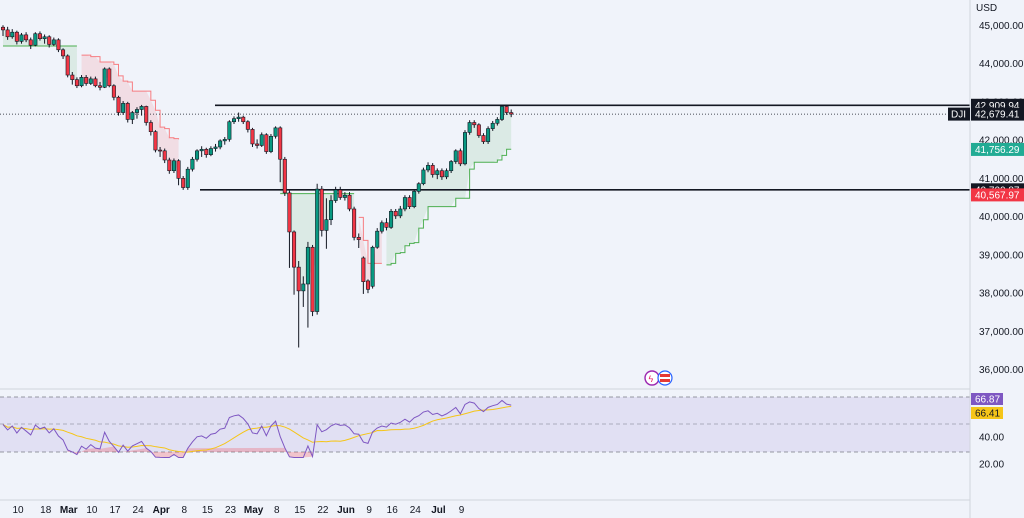 This screenshot has width=1024, height=518. What do you see at coordinates (449, 207) in the screenshot?
I see `band-line` at bounding box center [449, 207].